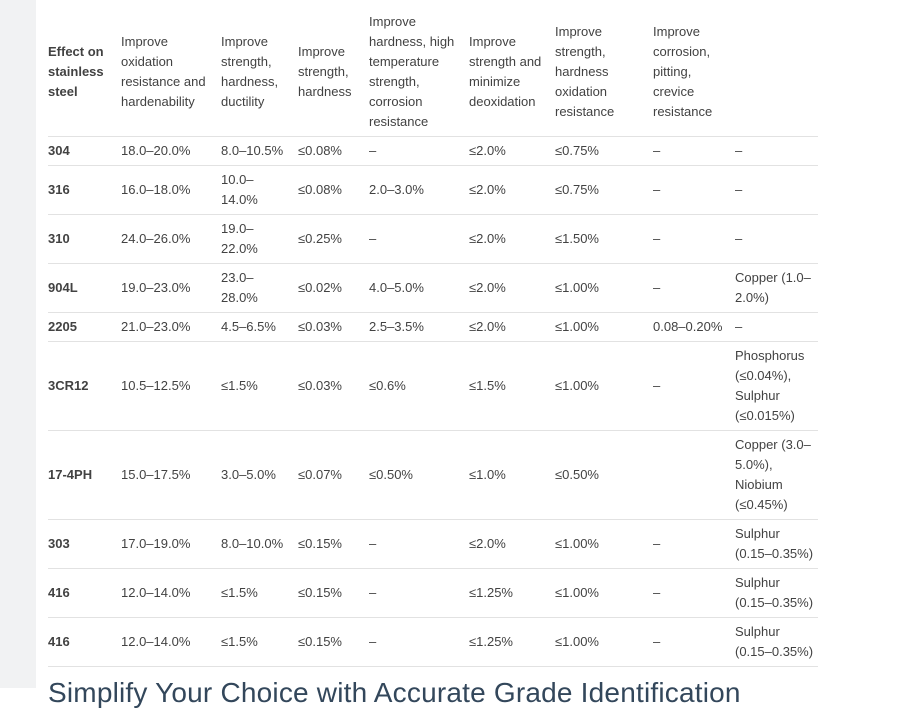  I want to click on grade-row-label: 304, so click(84, 151).